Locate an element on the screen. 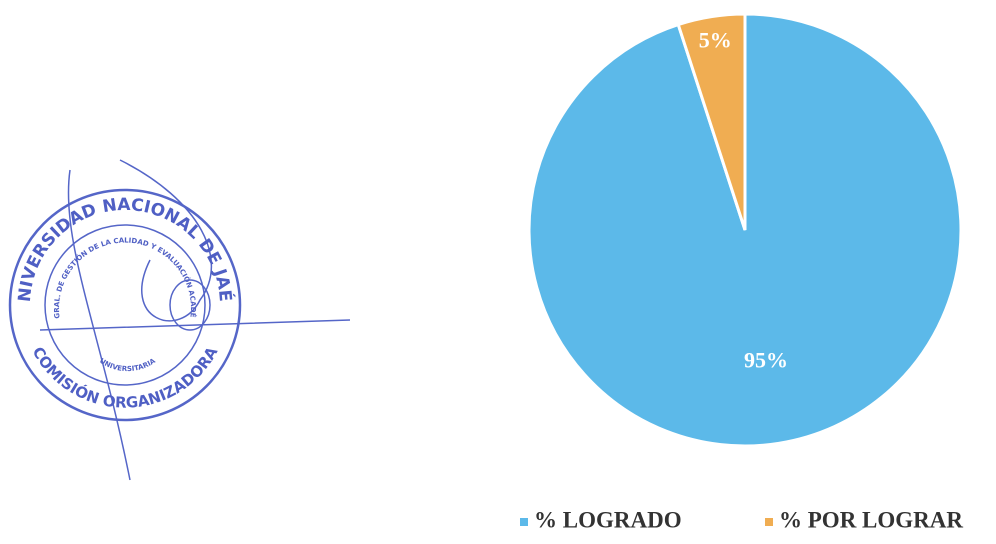 This screenshot has height=544, width=996. data-label: 95% is located at coordinates (766, 359).